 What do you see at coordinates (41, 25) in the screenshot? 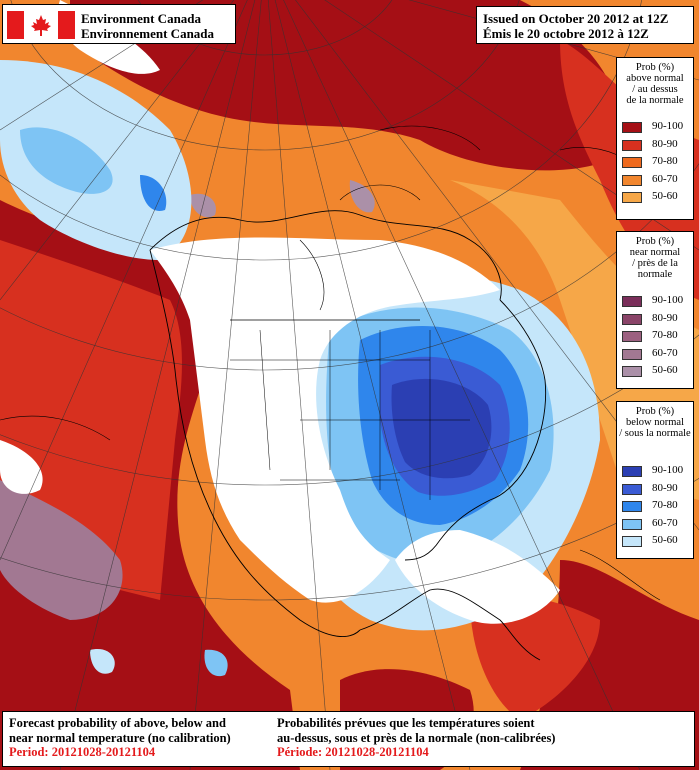
I see `canada-flag-icon` at bounding box center [41, 25].